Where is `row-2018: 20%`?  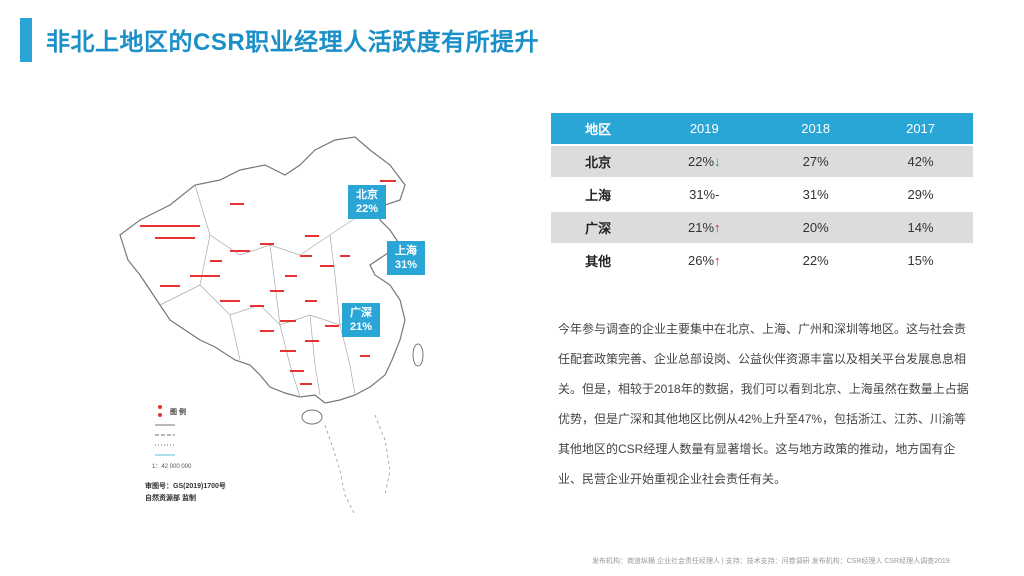 row-2018: 20% is located at coordinates (816, 227).